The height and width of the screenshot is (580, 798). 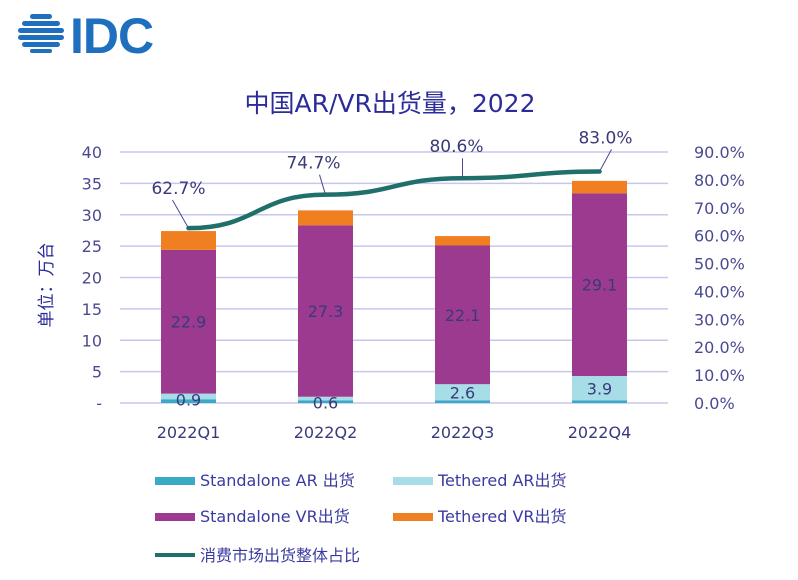 I want to click on data-label: 27.3, so click(x=326, y=311).